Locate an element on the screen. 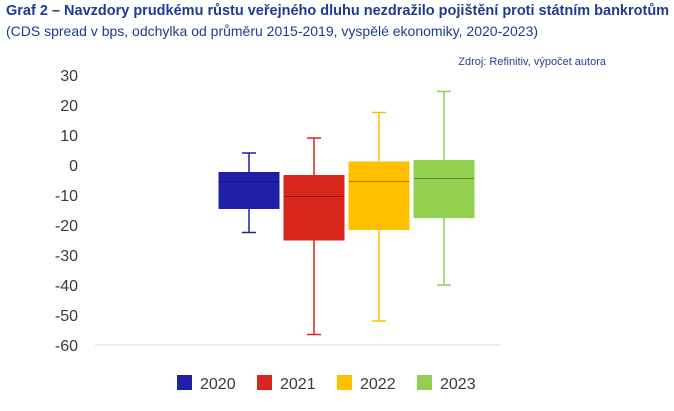 Image resolution: width=674 pixels, height=411 pixels. y-axis: 30 20 10 0 -10 -20 -30 -40 -50 -60 is located at coordinates (66, 211).